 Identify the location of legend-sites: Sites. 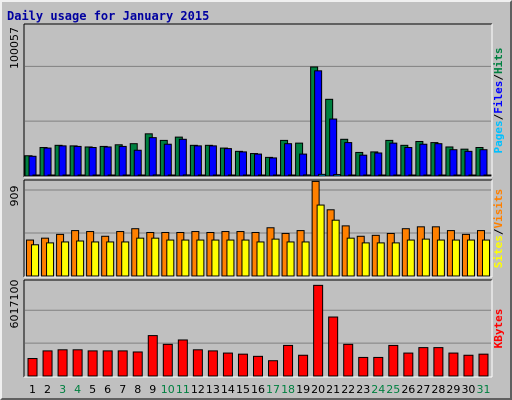
(498, 251).